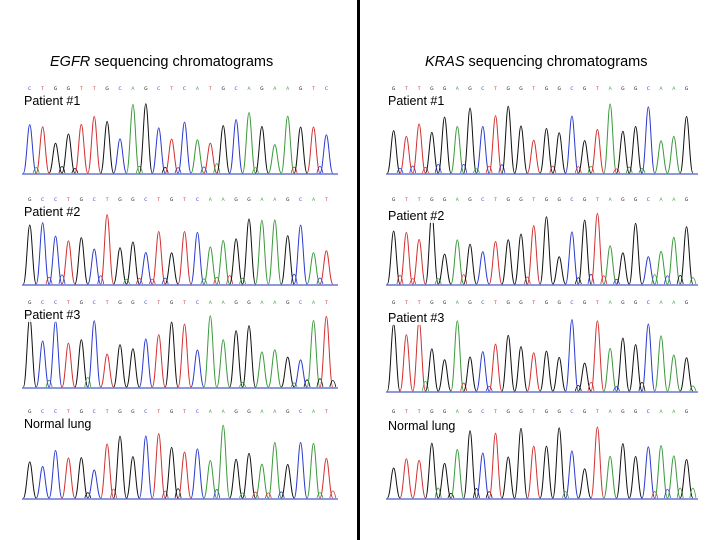  I want to click on panel-label: Patient #1, so click(52, 101).